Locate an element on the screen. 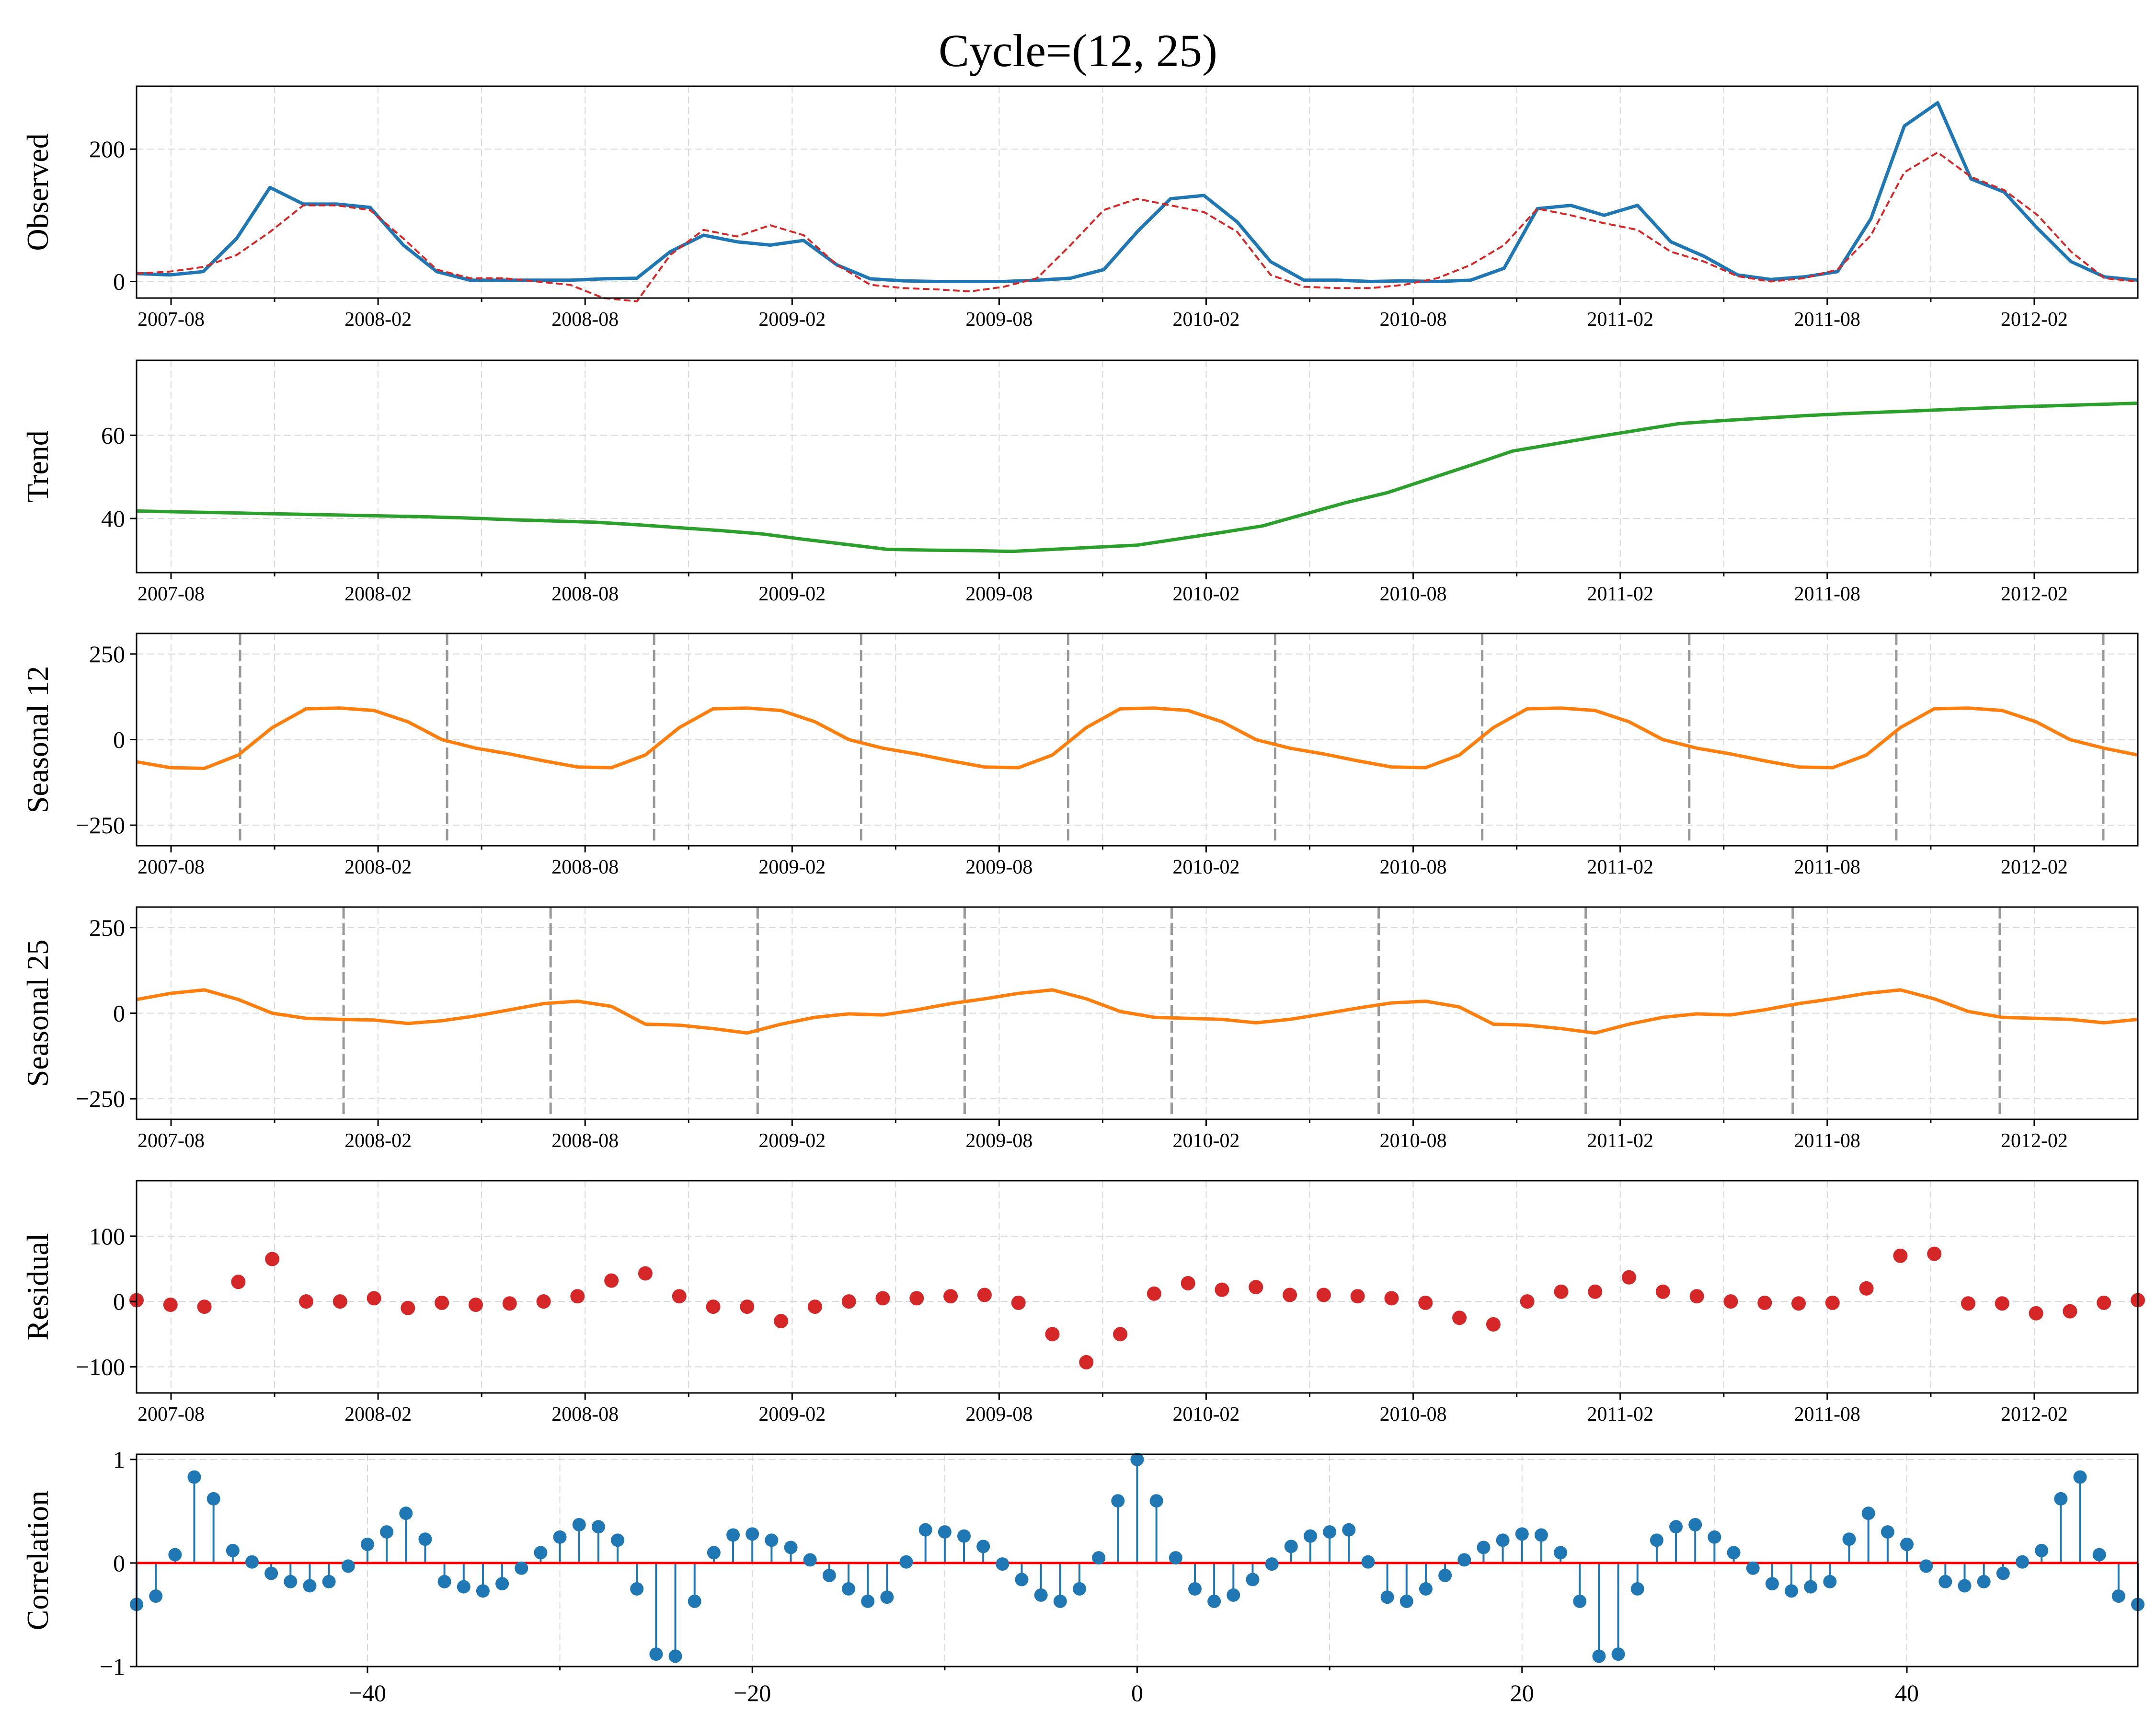  y-tick-label: 1 is located at coordinates (119, 1459).